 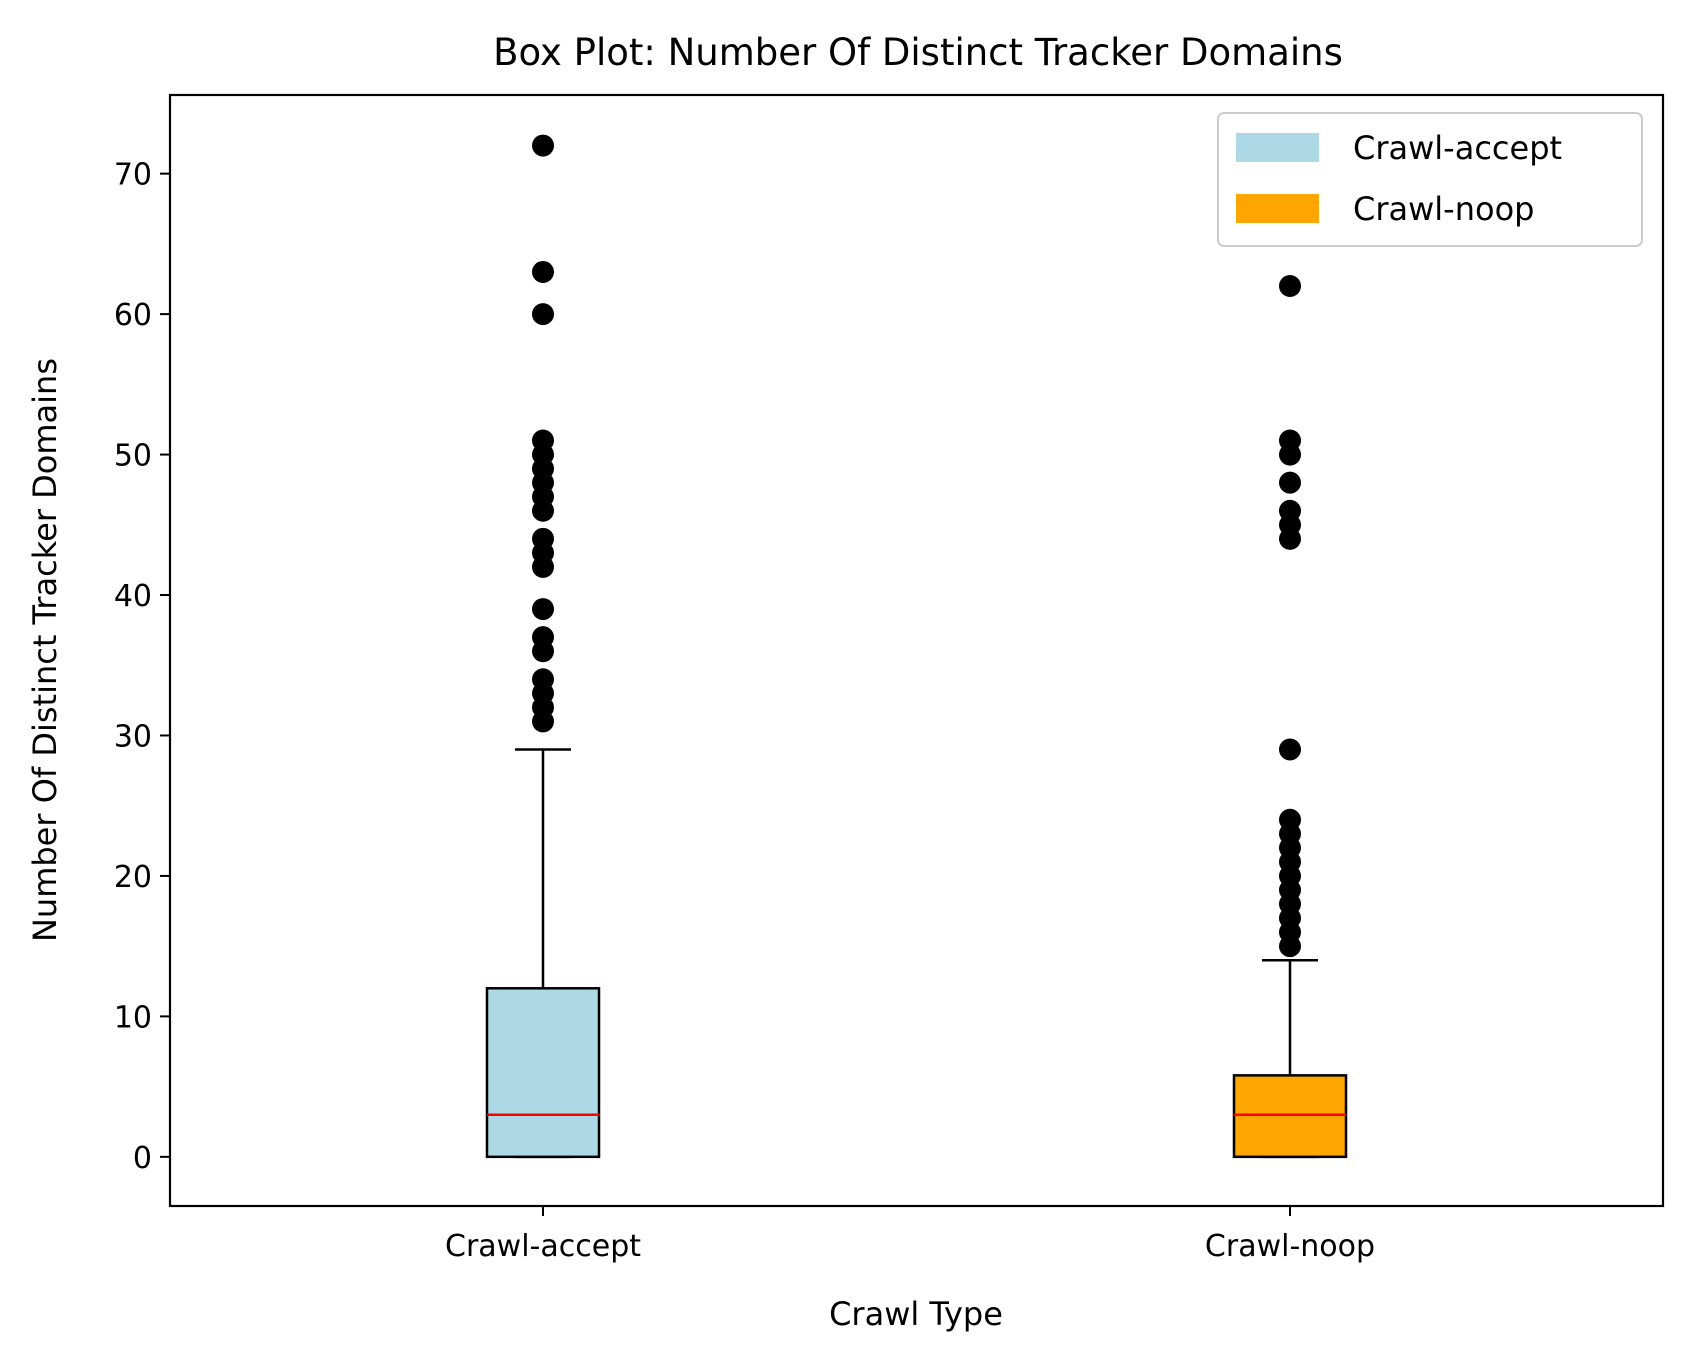 What do you see at coordinates (133, 877) in the screenshot?
I see `y-tick-label: 20` at bounding box center [133, 877].